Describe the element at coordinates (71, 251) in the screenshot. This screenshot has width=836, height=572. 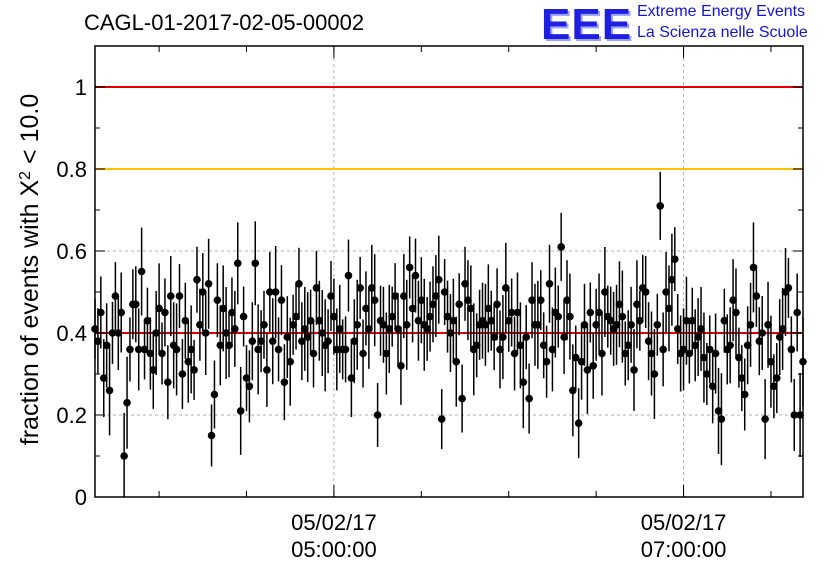
I see `y-tick-label: 0.6` at that location.